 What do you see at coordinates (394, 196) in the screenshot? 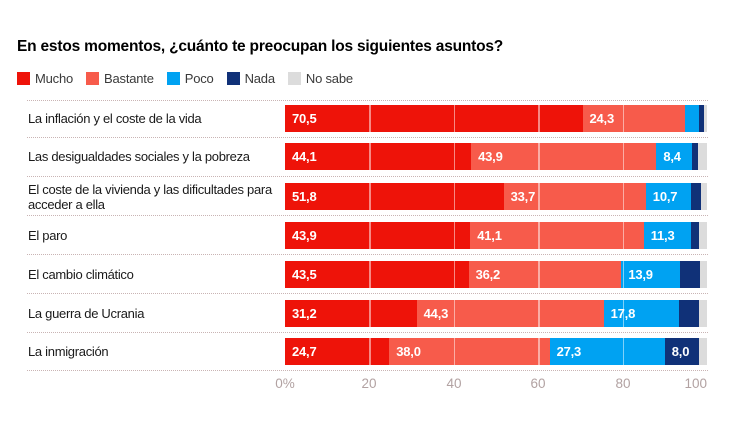
I see `bar-segment-mucho: 51,8` at bounding box center [394, 196].